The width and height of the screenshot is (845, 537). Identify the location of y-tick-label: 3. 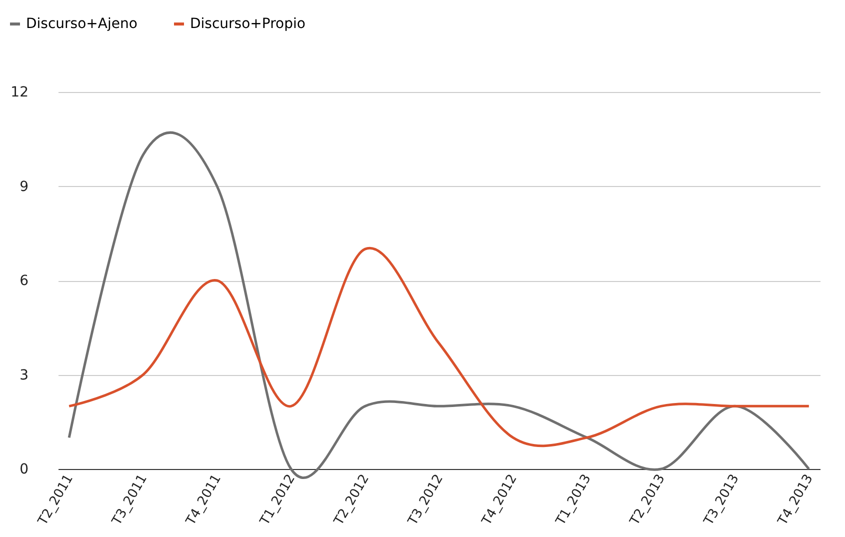
(24, 375).